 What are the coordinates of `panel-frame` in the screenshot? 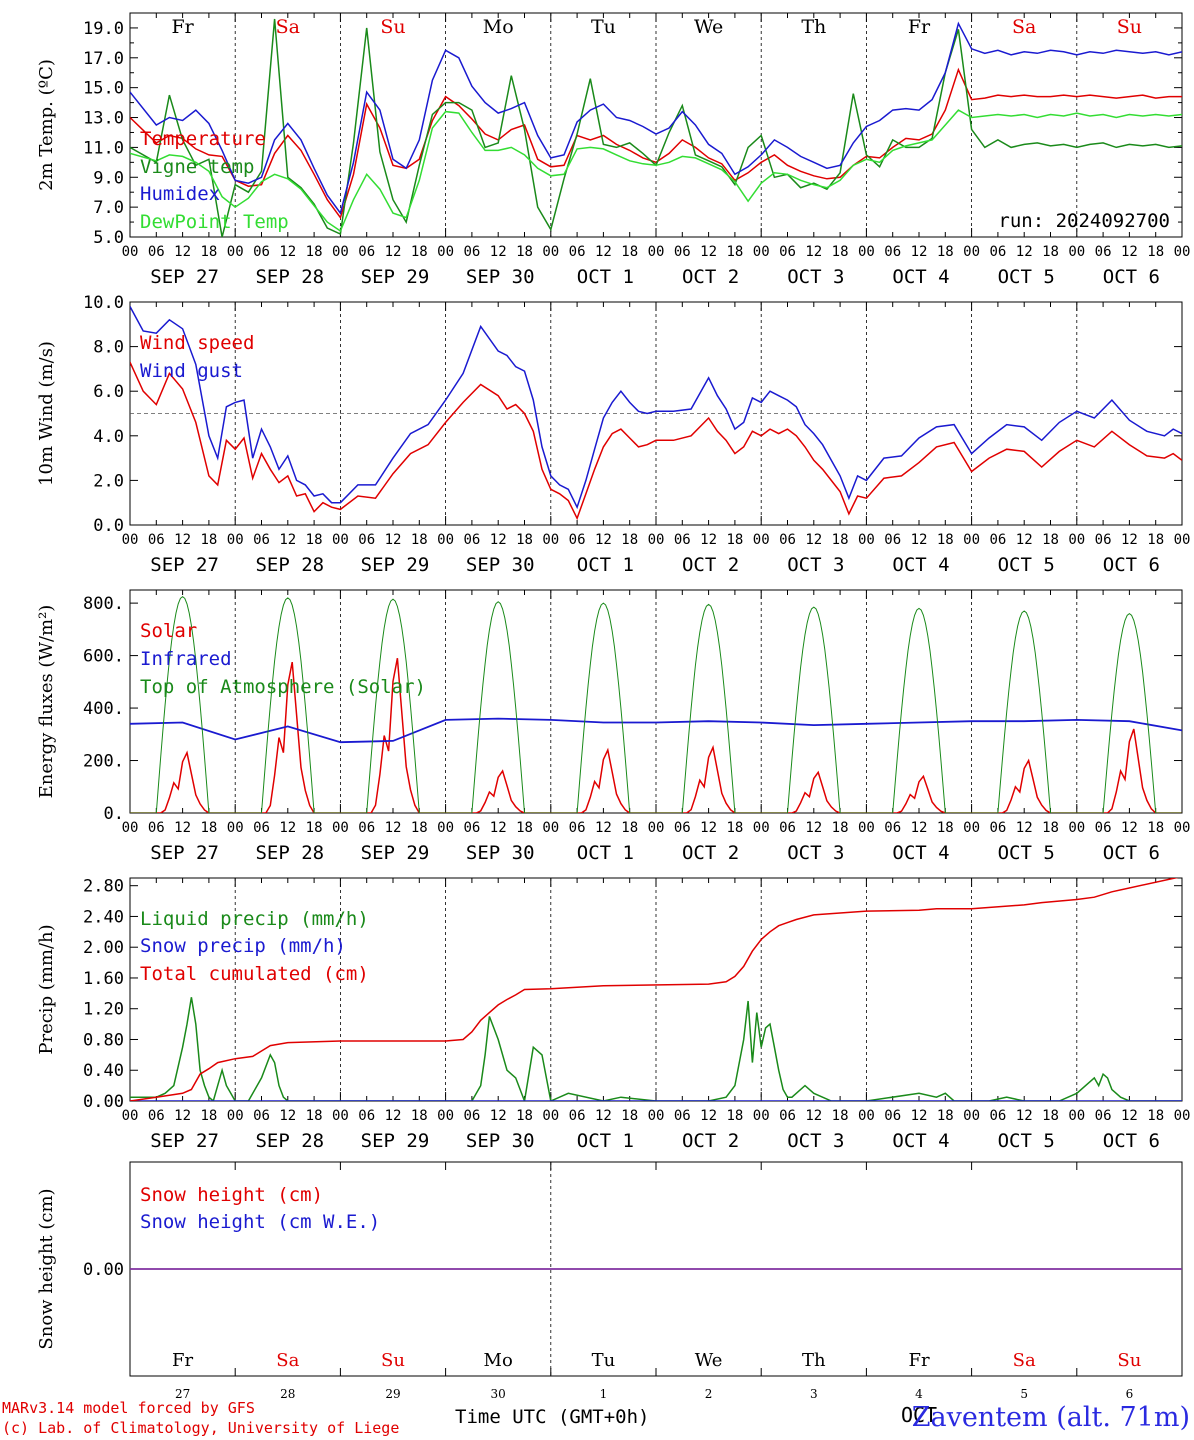 It's located at (656, 701).